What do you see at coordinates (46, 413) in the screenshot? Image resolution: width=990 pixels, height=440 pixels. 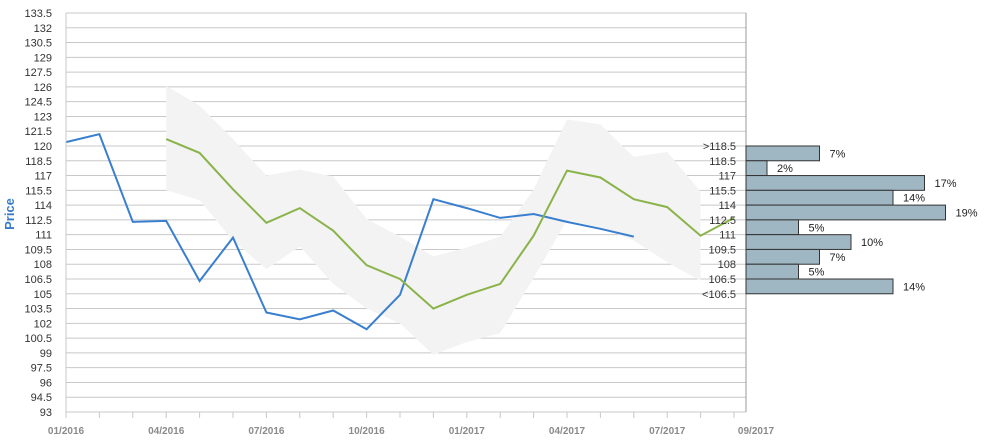 I see `y-tick-label: 93` at bounding box center [46, 413].